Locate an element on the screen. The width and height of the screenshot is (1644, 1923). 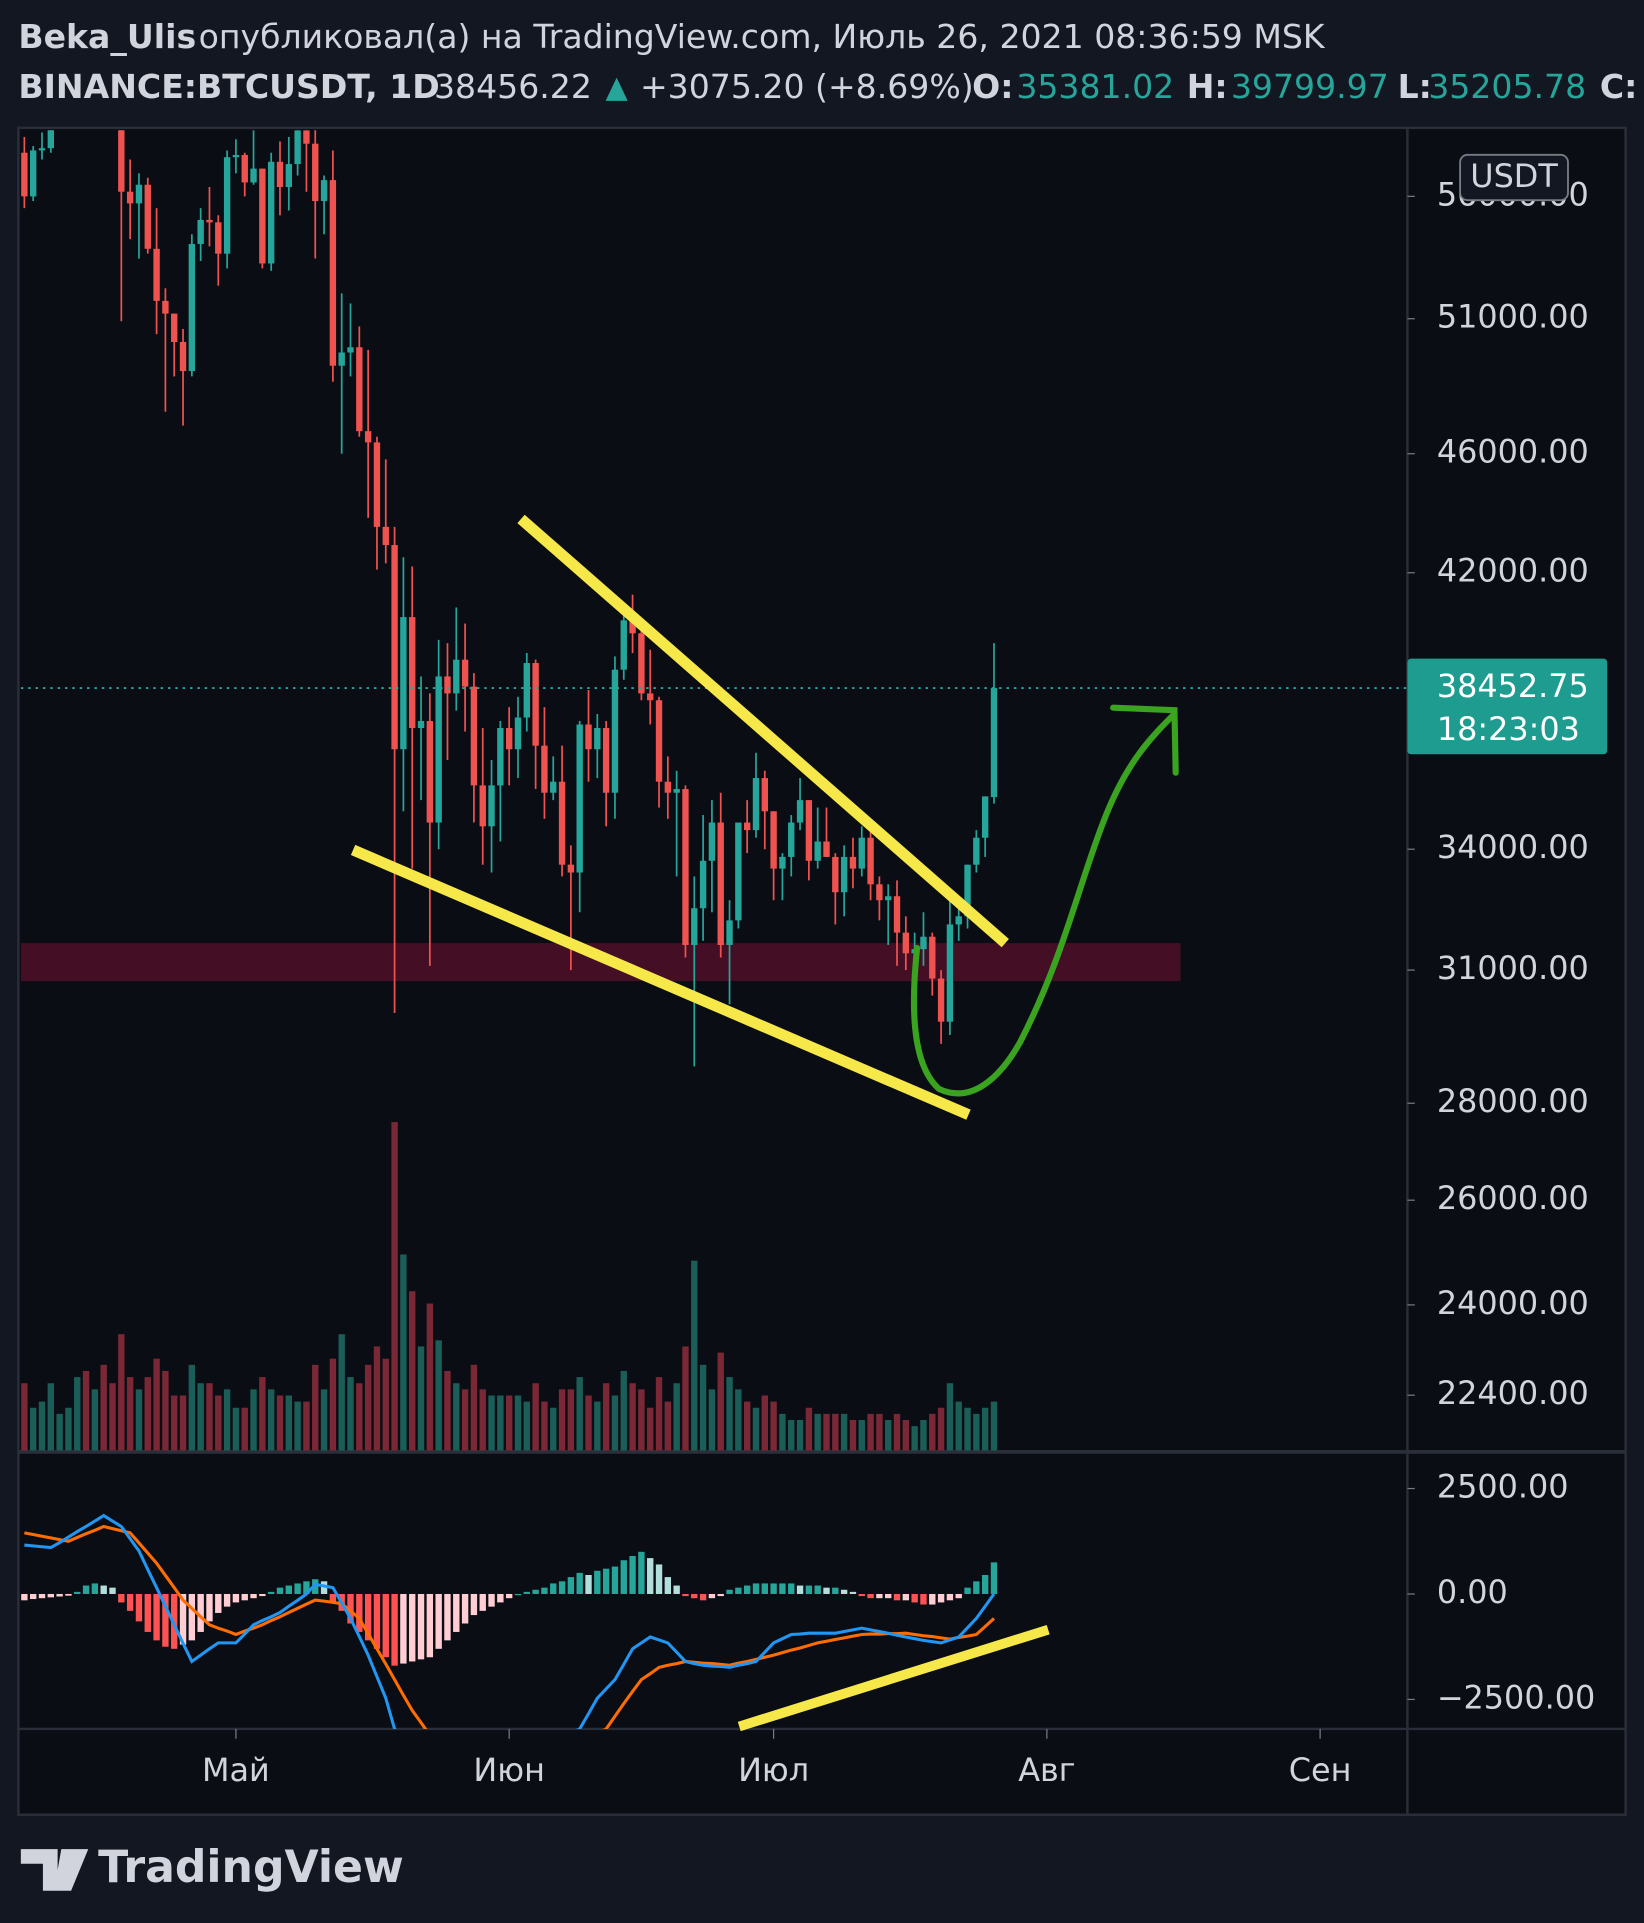
macd-line is located at coordinates (510, 1621).